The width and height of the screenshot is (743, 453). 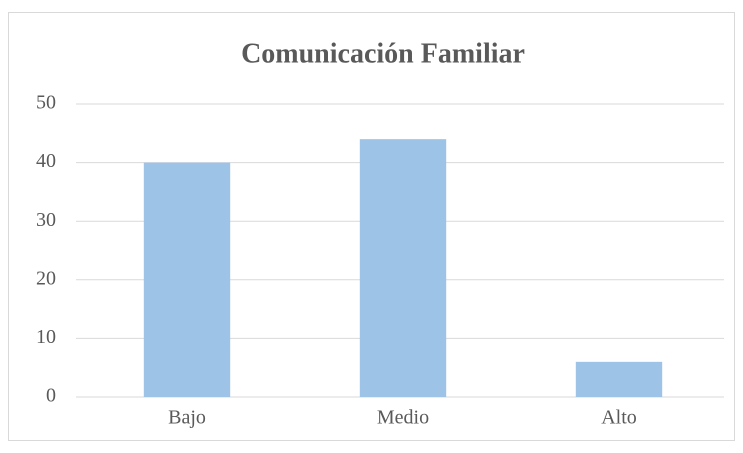 What do you see at coordinates (46, 161) in the screenshot?
I see `y-tick-label: 40` at bounding box center [46, 161].